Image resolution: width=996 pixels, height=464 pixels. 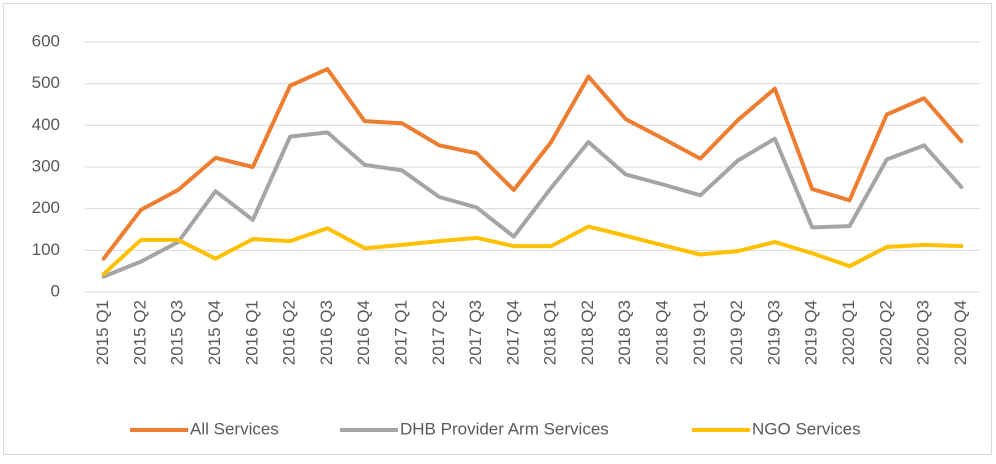 I want to click on x-tick-label: 2019 Q1, so click(x=699, y=332).